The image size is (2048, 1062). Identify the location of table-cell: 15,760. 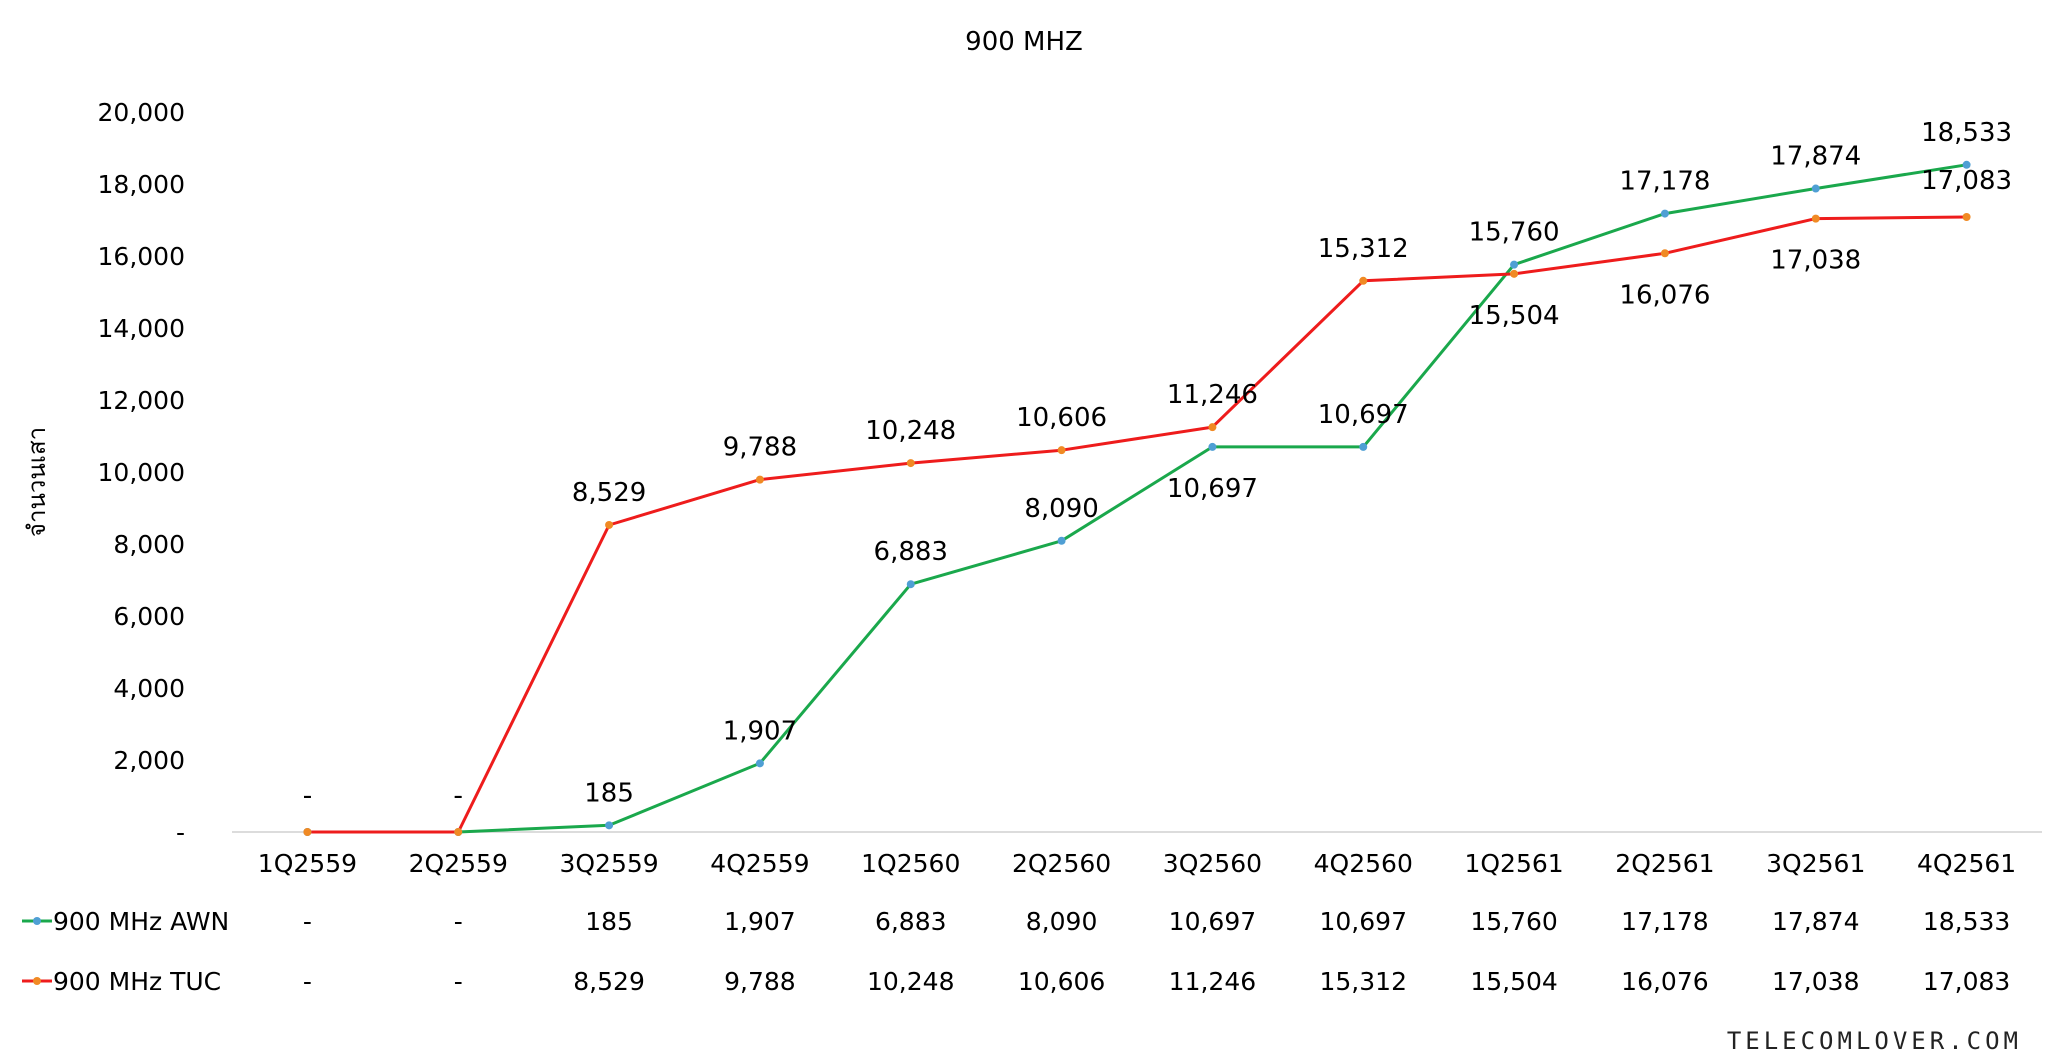
(1513, 921).